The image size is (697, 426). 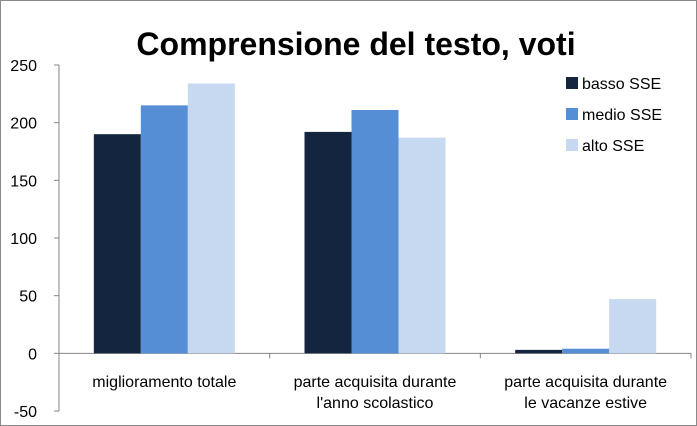 What do you see at coordinates (28, 297) in the screenshot?
I see `y-tick-label: 50` at bounding box center [28, 297].